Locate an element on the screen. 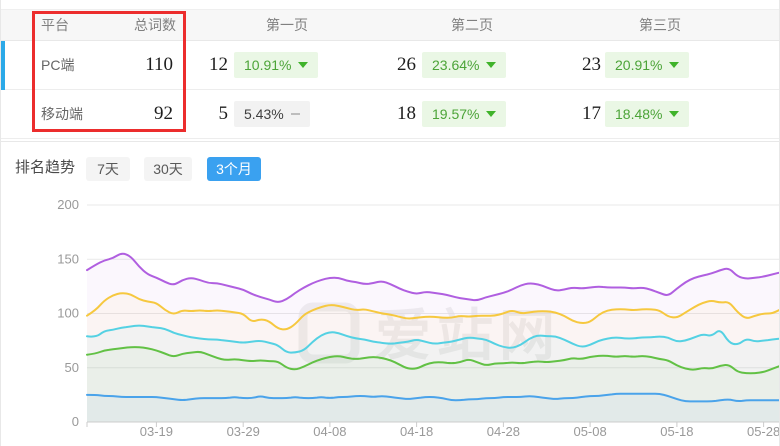 This screenshot has height=446, width=780. line-purple is located at coordinates (432, 277).